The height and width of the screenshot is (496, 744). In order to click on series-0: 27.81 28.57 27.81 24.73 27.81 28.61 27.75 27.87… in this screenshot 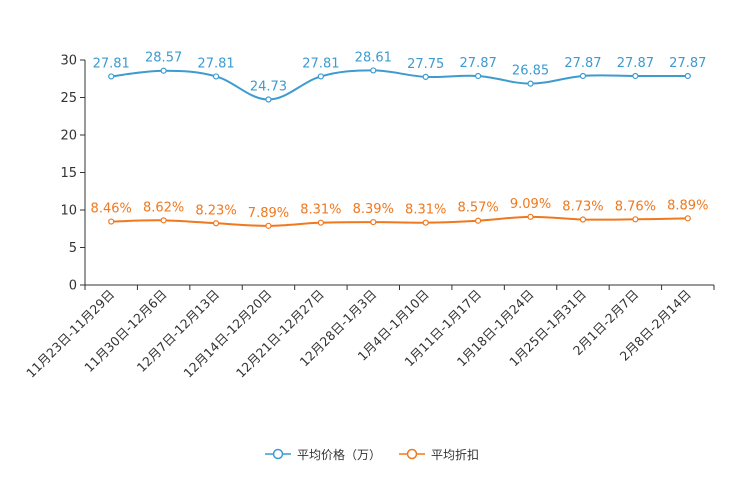, I will do `click(399, 76)`.